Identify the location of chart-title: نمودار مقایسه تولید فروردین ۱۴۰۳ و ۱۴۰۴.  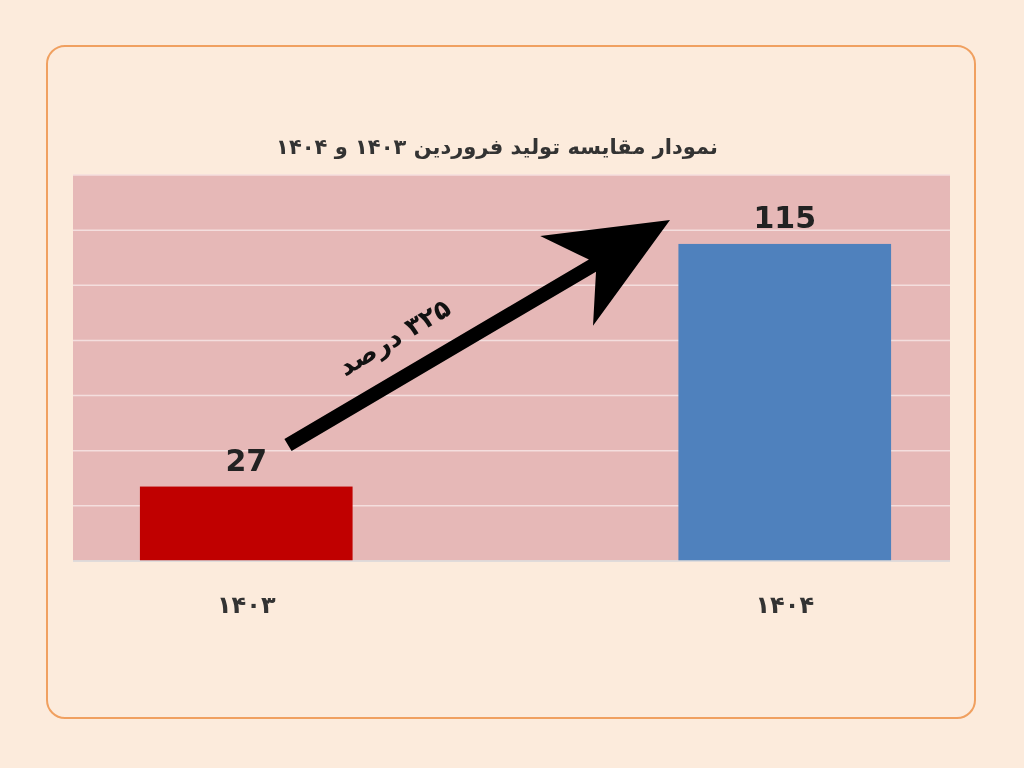
(497, 147).